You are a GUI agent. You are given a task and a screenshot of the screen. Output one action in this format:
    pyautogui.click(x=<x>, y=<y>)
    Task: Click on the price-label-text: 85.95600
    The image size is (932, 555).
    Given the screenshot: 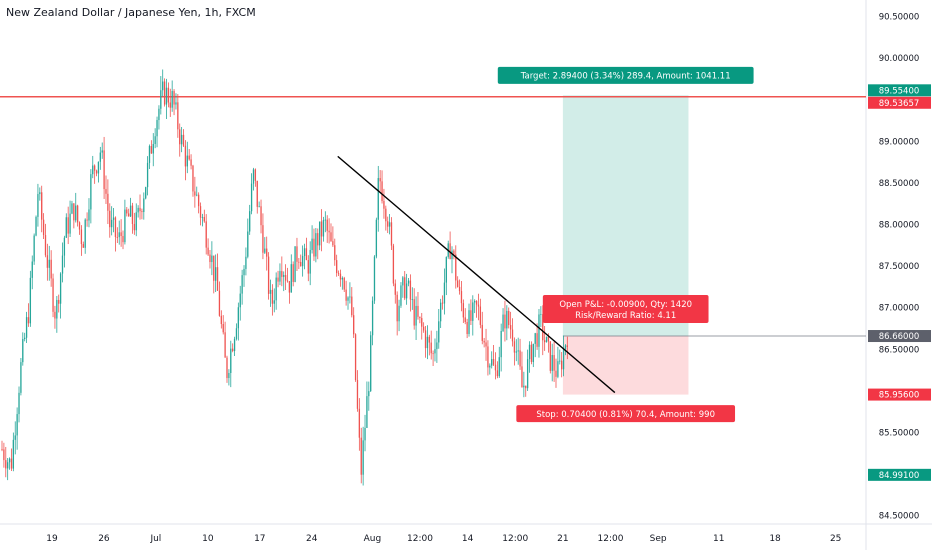 What is the action you would take?
    pyautogui.click(x=899, y=396)
    